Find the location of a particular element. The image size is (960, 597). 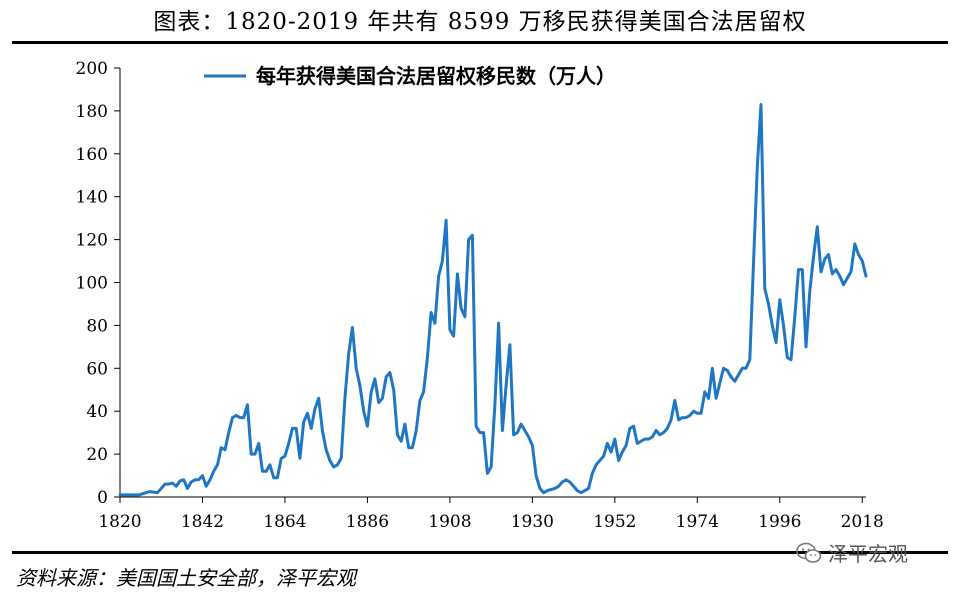

wechat-icon is located at coordinates (809, 552).